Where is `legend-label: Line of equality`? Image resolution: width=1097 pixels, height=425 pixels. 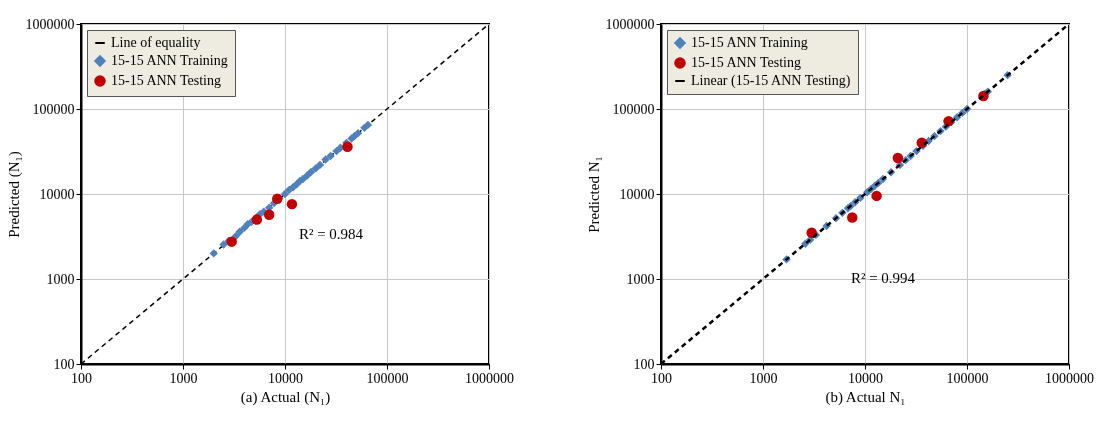 legend-label: Line of equality is located at coordinates (156, 42).